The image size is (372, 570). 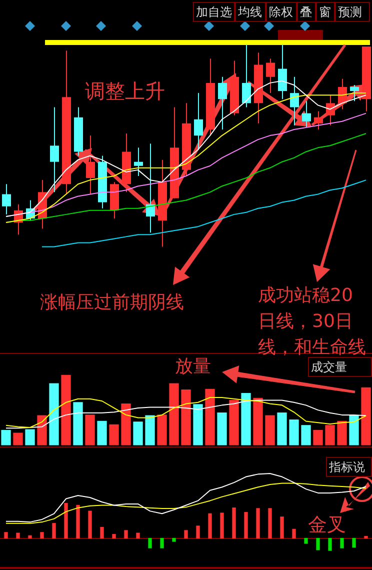 What do you see at coordinates (125, 91) in the screenshot?
I see `annotation: 调整上升` at bounding box center [125, 91].